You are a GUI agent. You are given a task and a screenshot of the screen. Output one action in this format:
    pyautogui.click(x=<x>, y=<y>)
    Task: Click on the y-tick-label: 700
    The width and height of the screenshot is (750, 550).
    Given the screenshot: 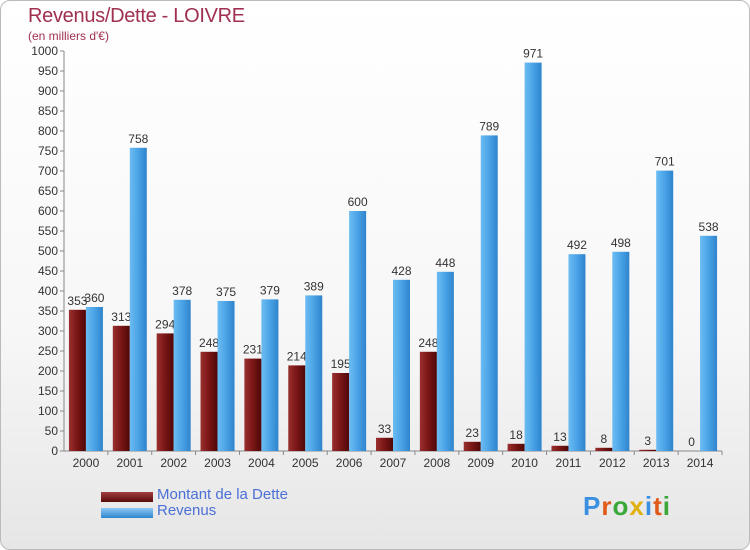 What is the action you would take?
    pyautogui.click(x=48, y=171)
    